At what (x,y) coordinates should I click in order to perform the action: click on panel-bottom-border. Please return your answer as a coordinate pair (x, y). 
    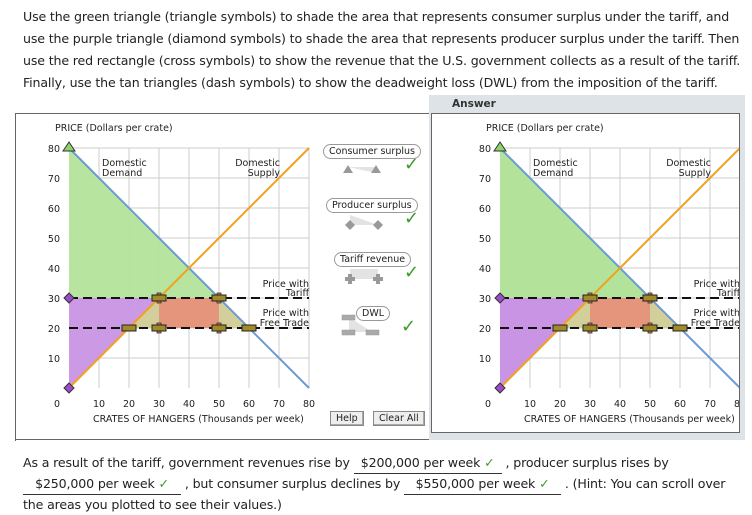
    Looking at the image, I should click on (222, 439).